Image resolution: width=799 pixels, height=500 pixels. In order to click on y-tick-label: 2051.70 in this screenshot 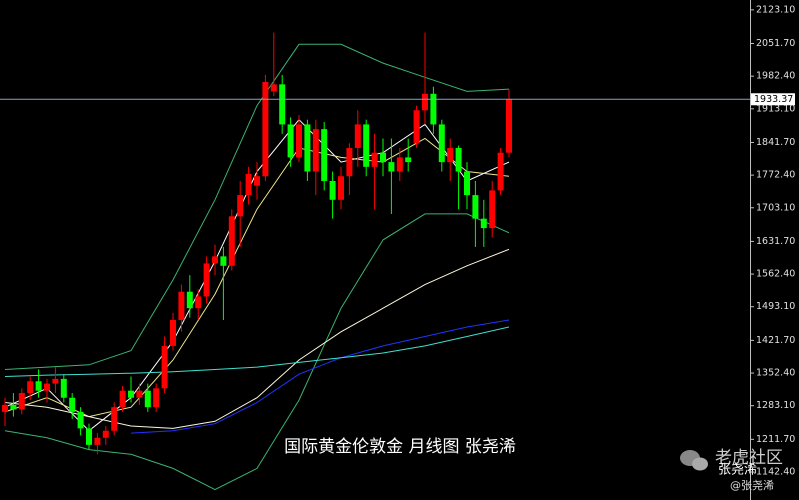, I will do `click(775, 43)`.